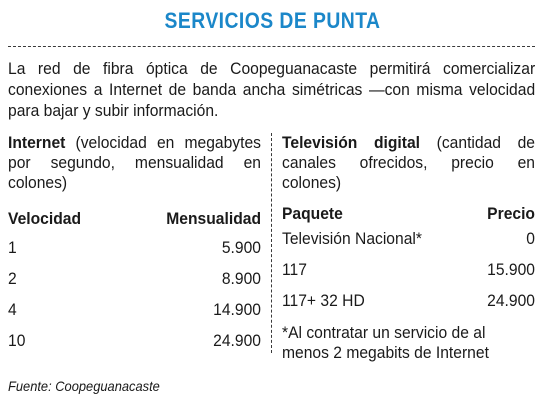 The image size is (545, 415). Describe the element at coordinates (134, 219) in the screenshot. I see `internet-table-header: Velocidad Mensualidad` at that location.